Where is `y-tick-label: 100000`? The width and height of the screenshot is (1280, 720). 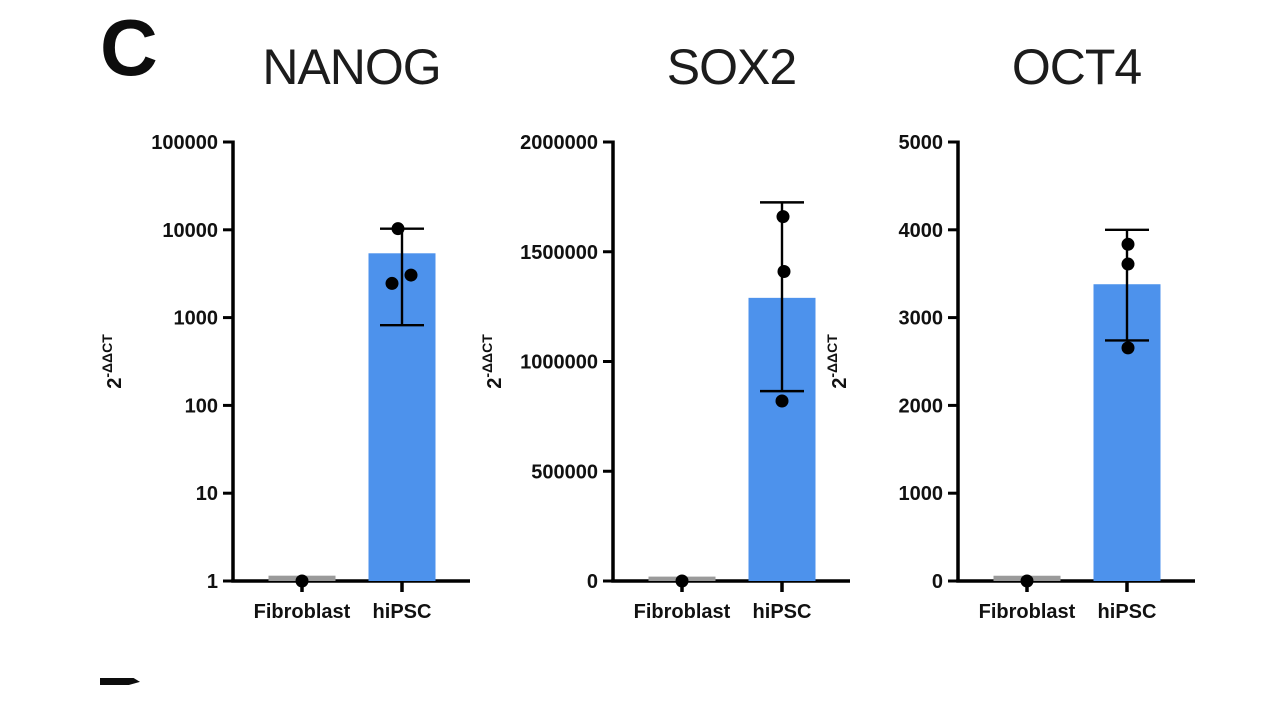
y-tick-label: 100000 is located at coordinates (184, 143).